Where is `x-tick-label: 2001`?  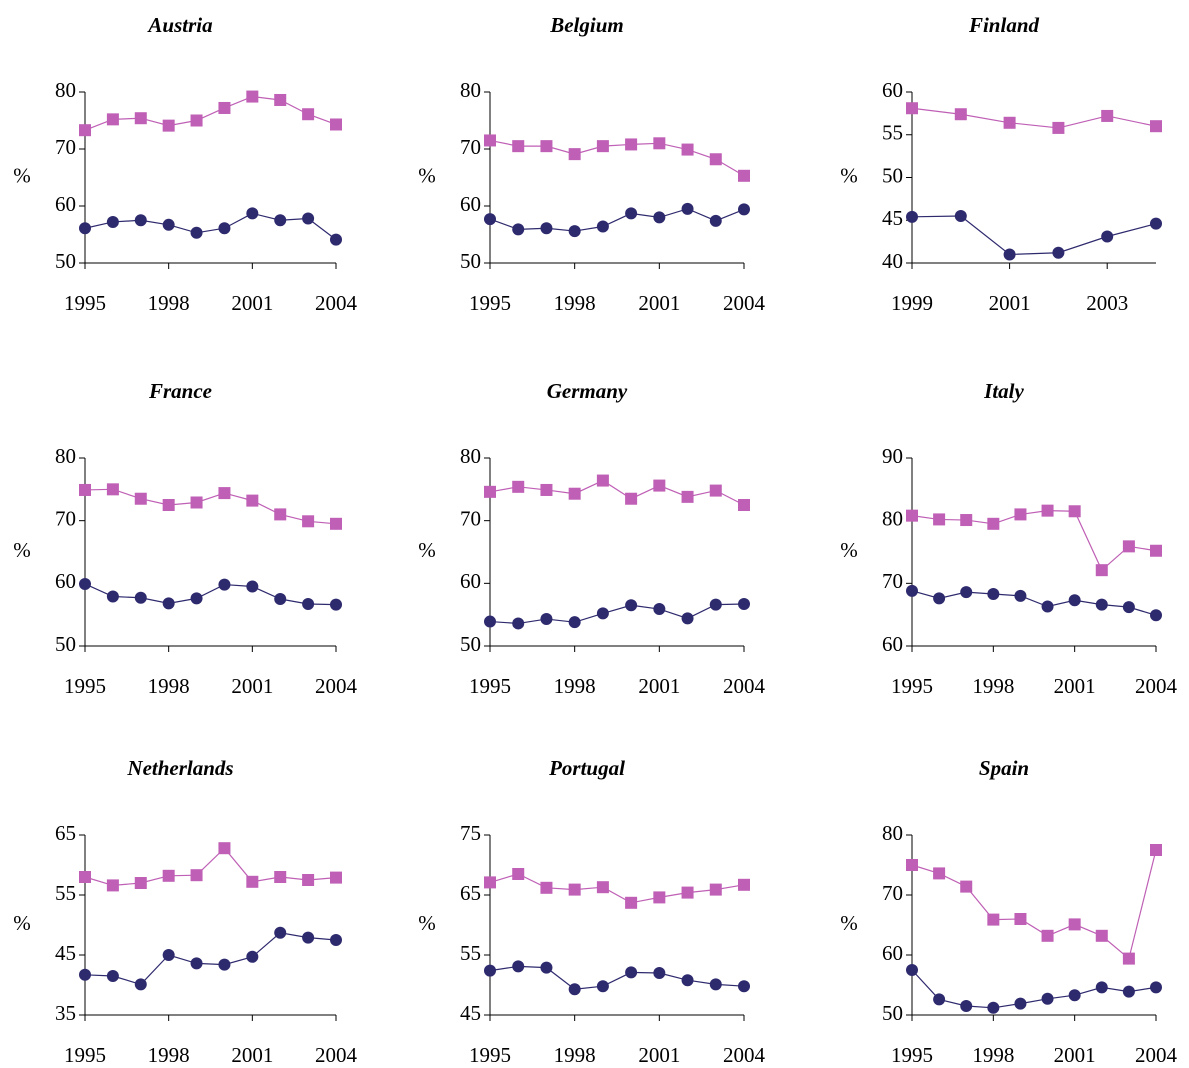
x-tick-label: 2001 is located at coordinates (252, 1055).